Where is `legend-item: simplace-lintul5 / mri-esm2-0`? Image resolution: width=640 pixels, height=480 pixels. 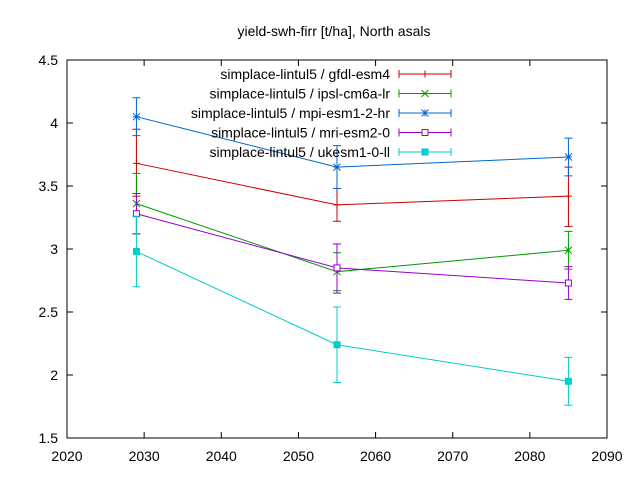 legend-item: simplace-lintul5 / mri-esm2-0 is located at coordinates (331, 133).